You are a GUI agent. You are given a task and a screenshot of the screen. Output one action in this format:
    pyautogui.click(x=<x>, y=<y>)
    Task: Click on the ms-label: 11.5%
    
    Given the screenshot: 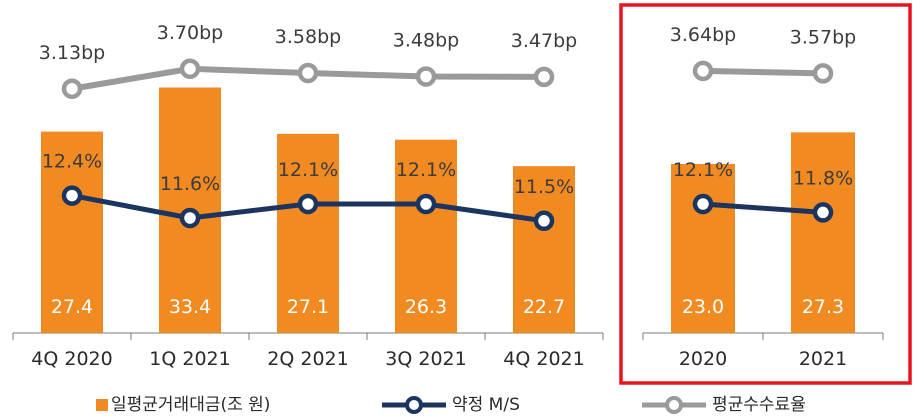 What is the action you would take?
    pyautogui.click(x=544, y=187)
    